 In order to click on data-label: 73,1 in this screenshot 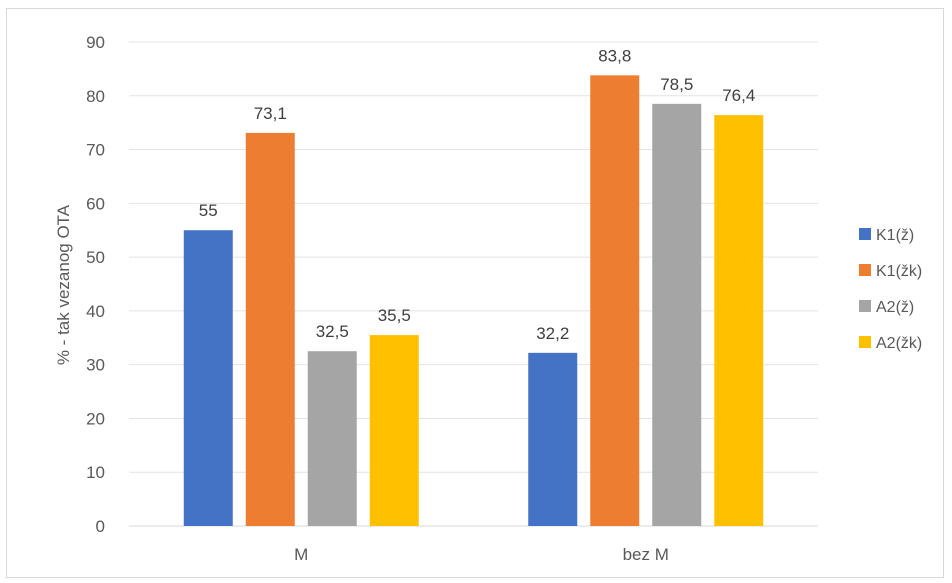, I will do `click(270, 113)`.